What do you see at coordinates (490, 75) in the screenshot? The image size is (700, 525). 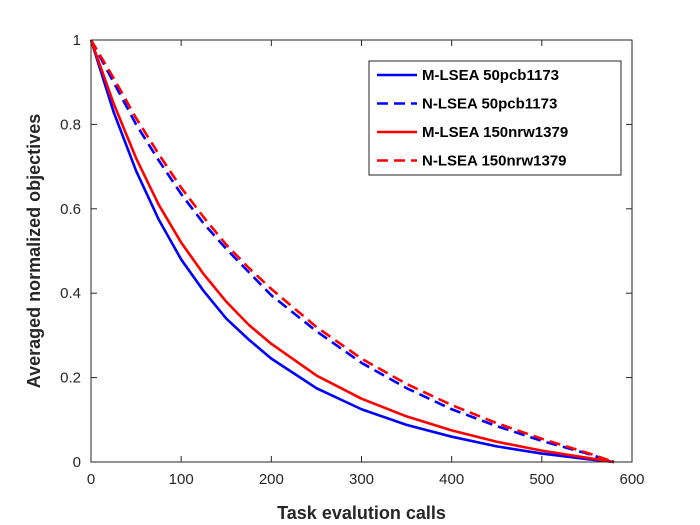 I see `legend-label-1: M-LSEA 50pcb1173` at bounding box center [490, 75].